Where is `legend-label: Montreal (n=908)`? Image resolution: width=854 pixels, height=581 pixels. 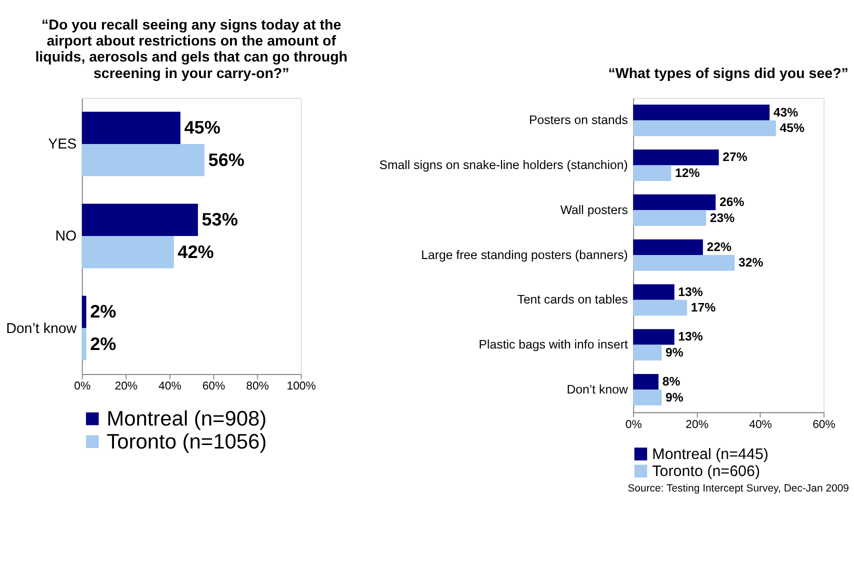
legend-label: Montreal (n=908) is located at coordinates (186, 418).